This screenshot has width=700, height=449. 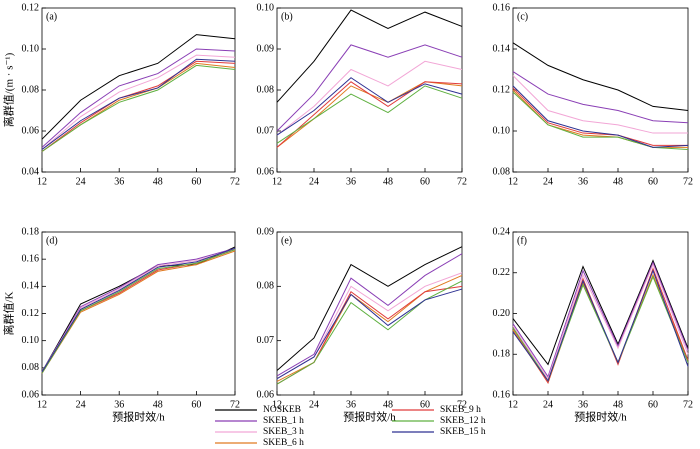 I want to click on panel-label: (f), so click(x=522, y=240).